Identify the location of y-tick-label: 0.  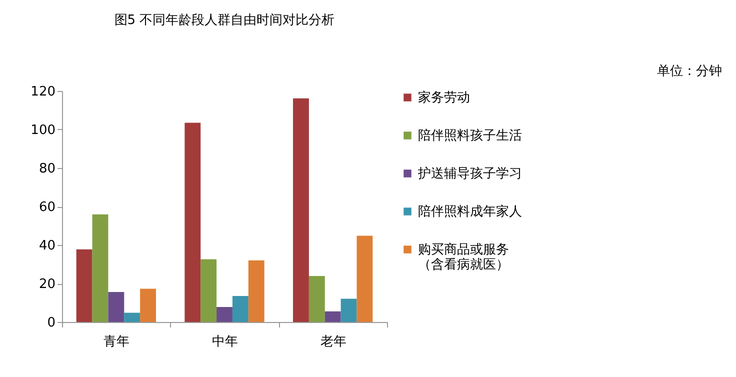
(51, 323).